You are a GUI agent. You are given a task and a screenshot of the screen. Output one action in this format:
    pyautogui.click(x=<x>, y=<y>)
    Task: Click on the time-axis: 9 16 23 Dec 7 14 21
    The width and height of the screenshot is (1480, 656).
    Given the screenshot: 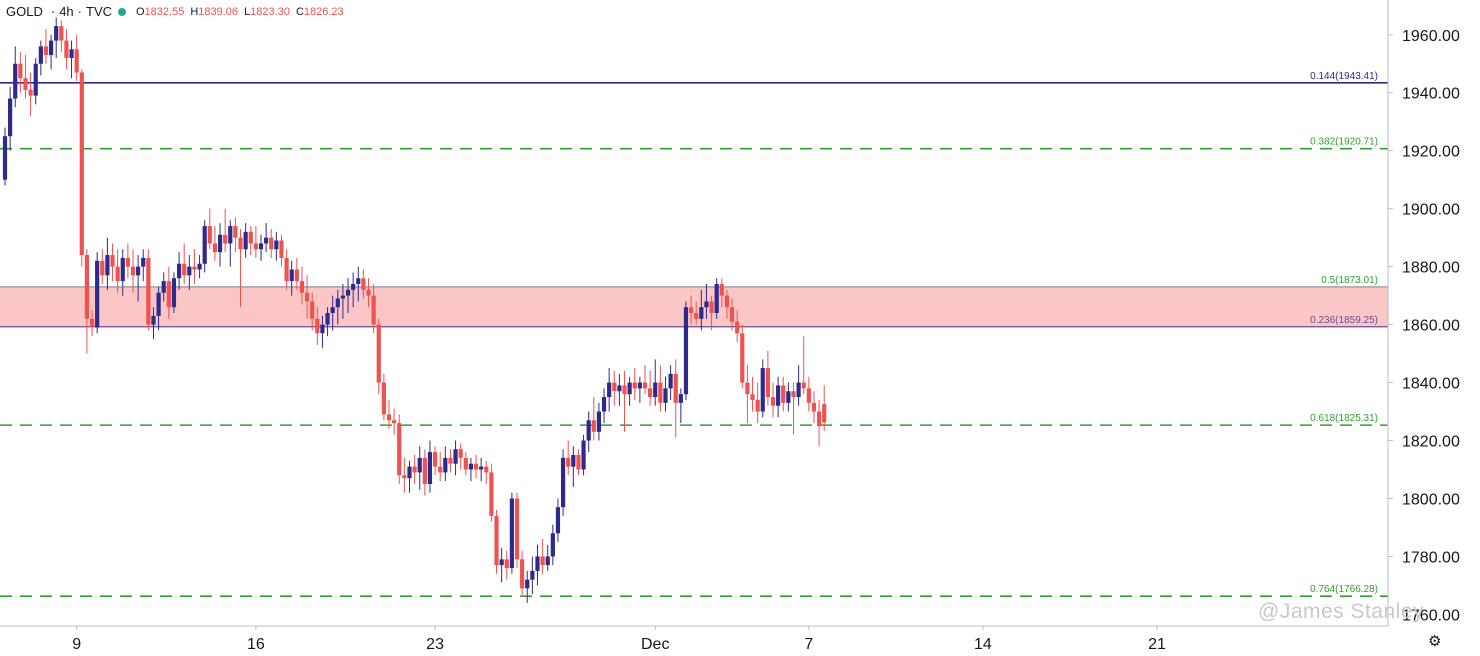 What is the action you would take?
    pyautogui.click(x=619, y=639)
    